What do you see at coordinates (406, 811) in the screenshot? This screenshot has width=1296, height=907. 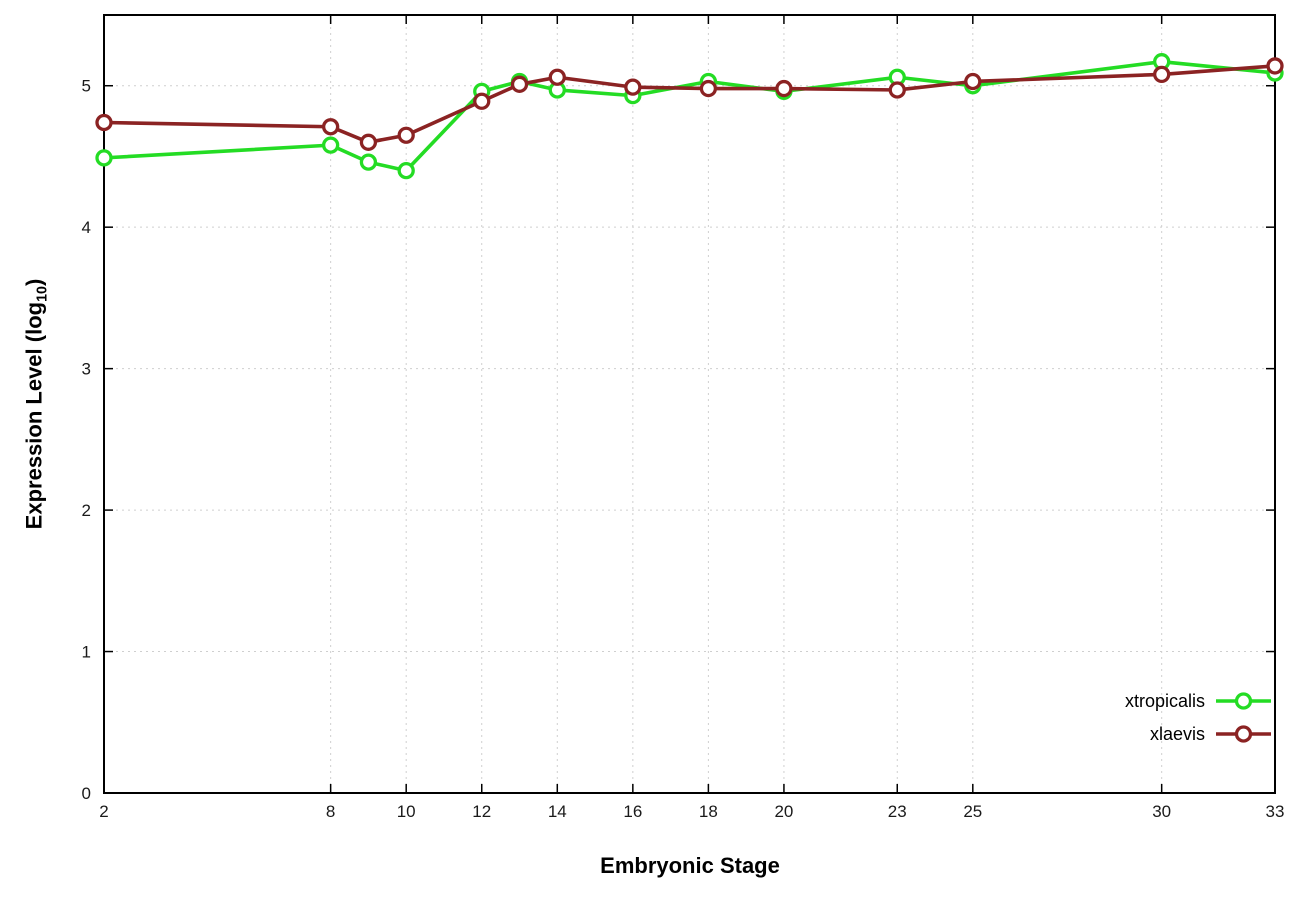 I see `x-tick-label: 10` at bounding box center [406, 811].